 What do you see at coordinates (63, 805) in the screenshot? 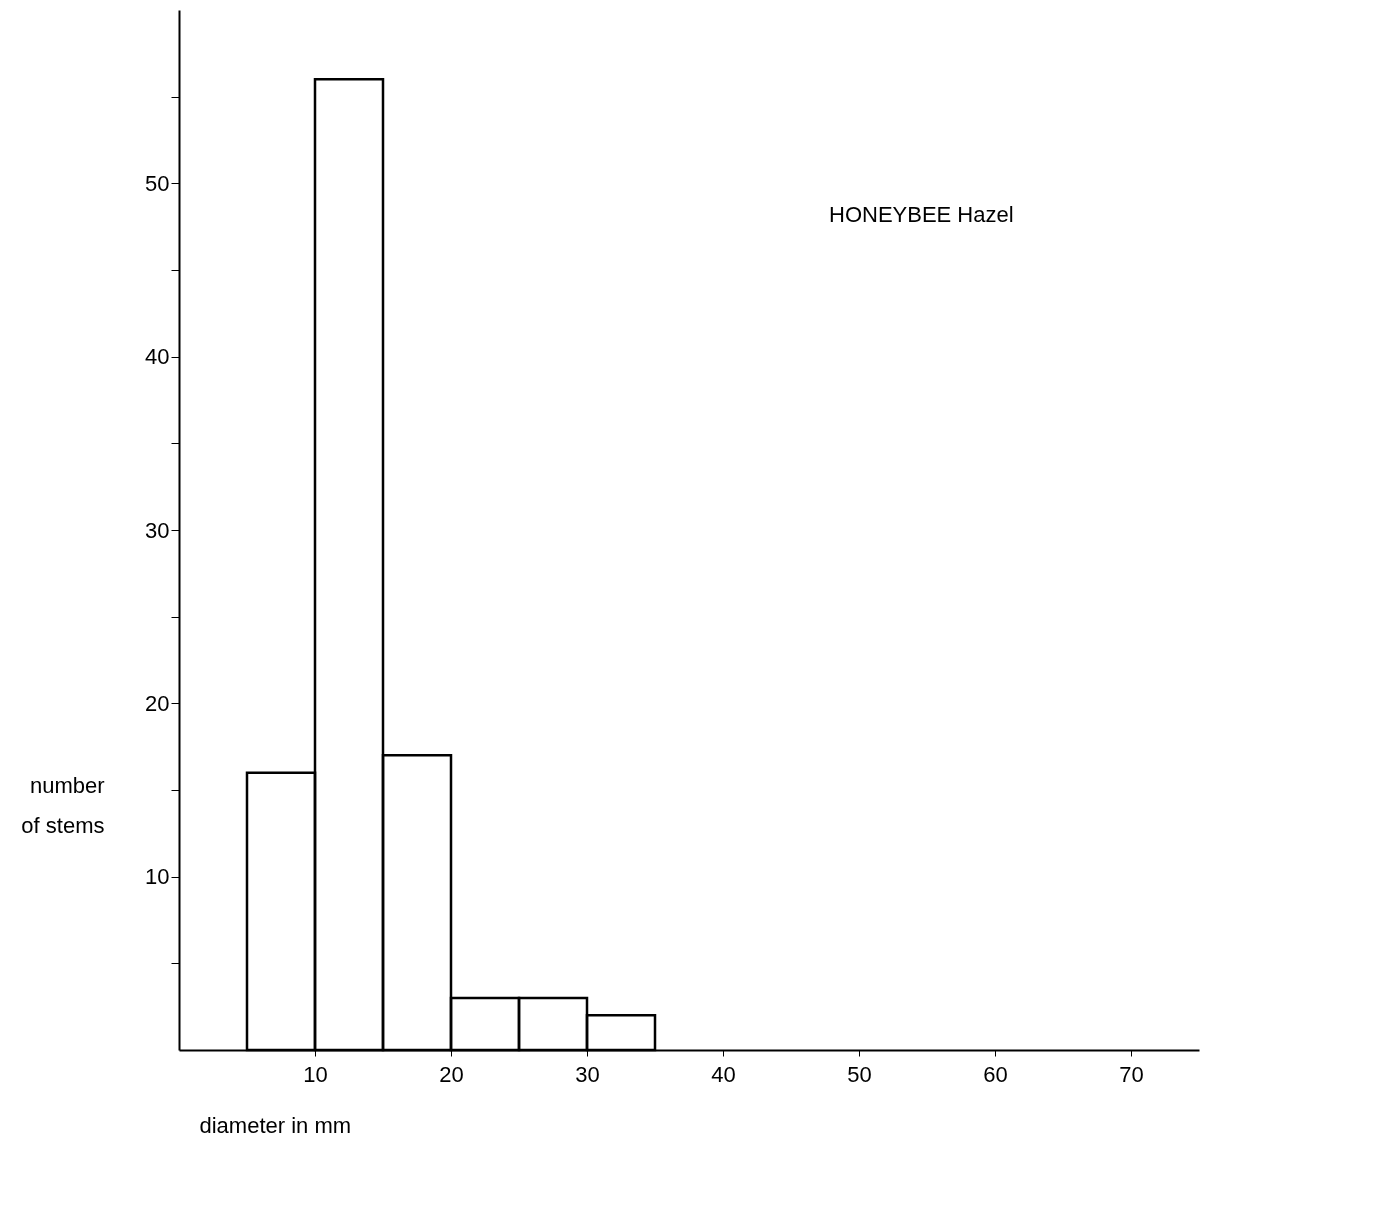
I see `y-axis-title: number of stems` at bounding box center [63, 805].